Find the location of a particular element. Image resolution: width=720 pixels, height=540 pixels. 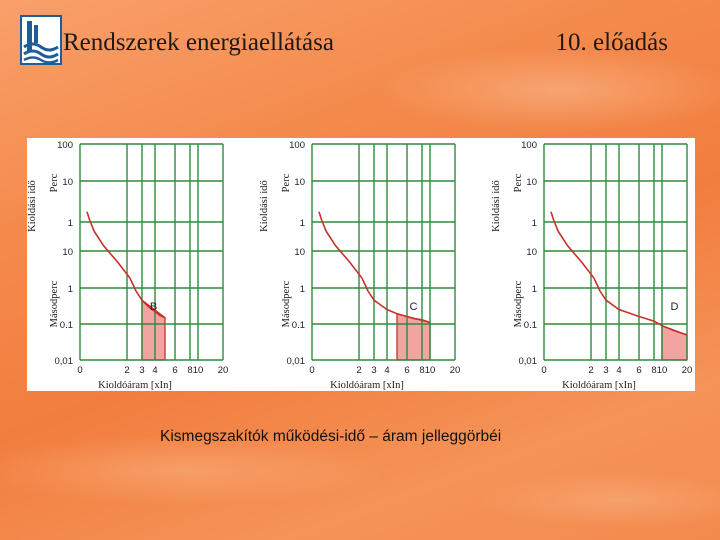

page-title: Rendszerek energiaellátása is located at coordinates (198, 42).